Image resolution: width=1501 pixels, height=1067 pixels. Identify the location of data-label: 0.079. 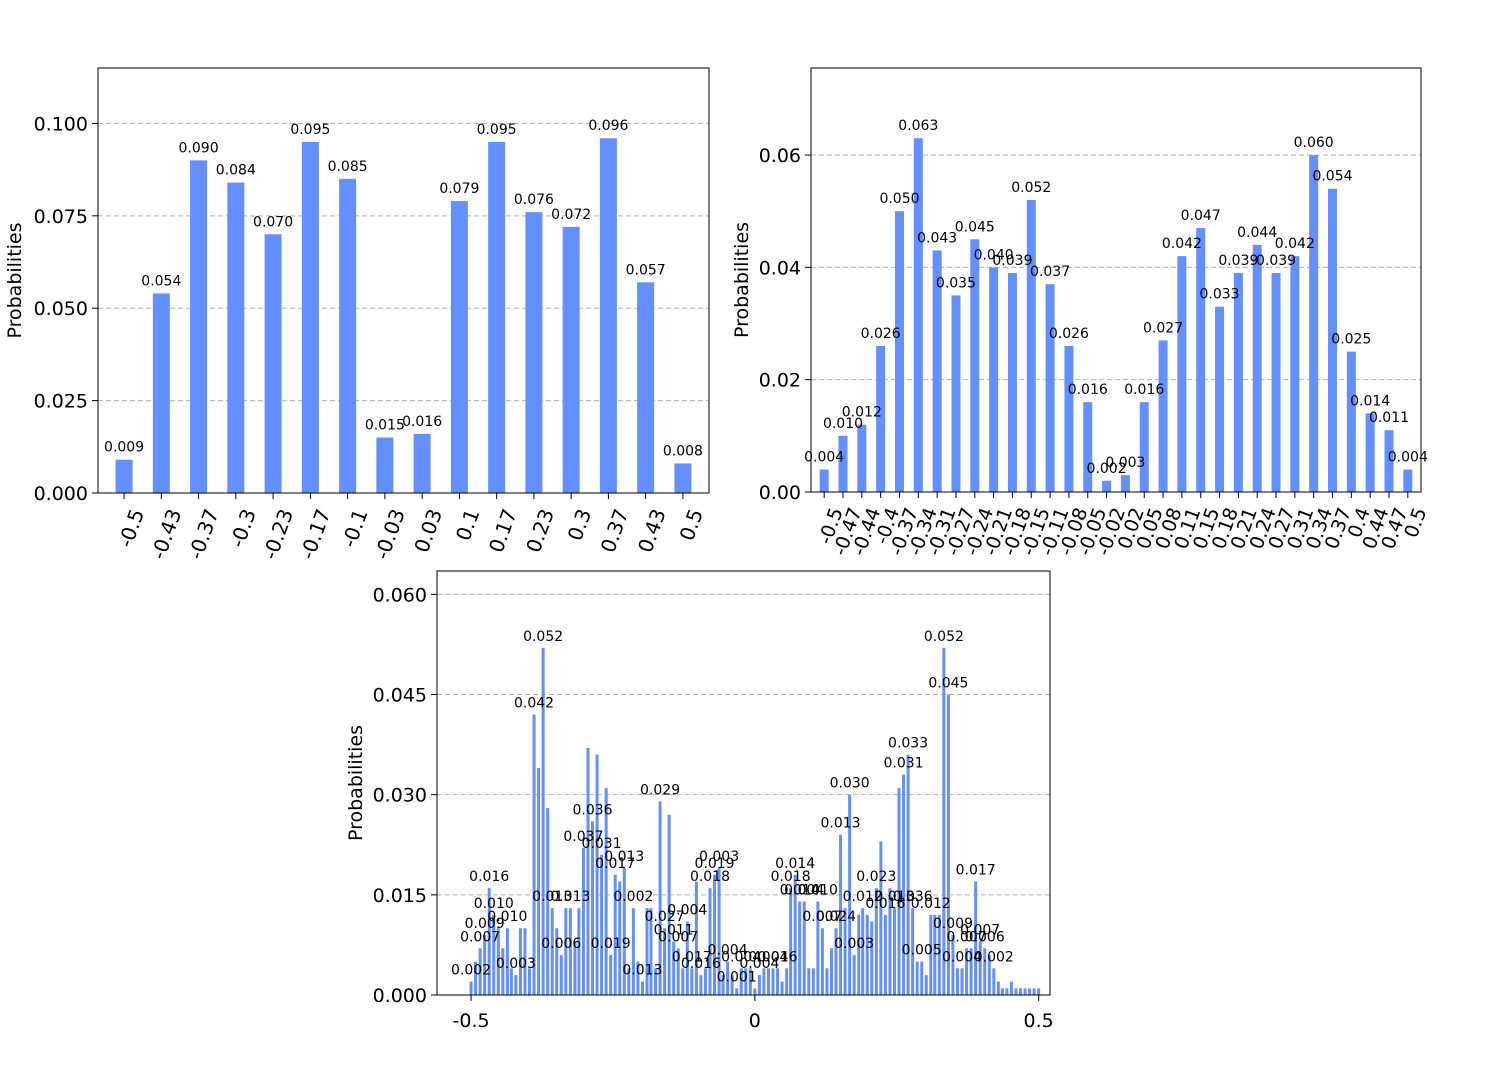
(459, 189).